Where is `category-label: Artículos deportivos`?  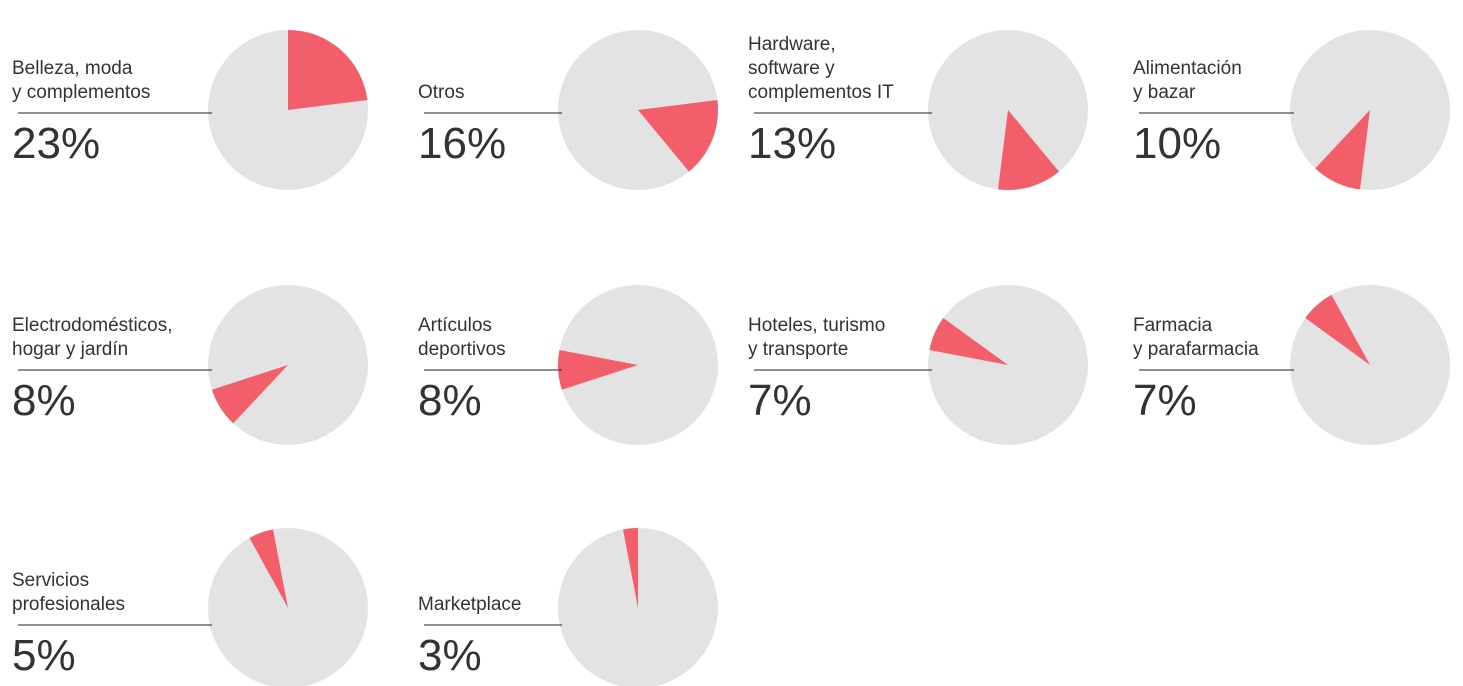 category-label: Artículos deportivos is located at coordinates (462, 337).